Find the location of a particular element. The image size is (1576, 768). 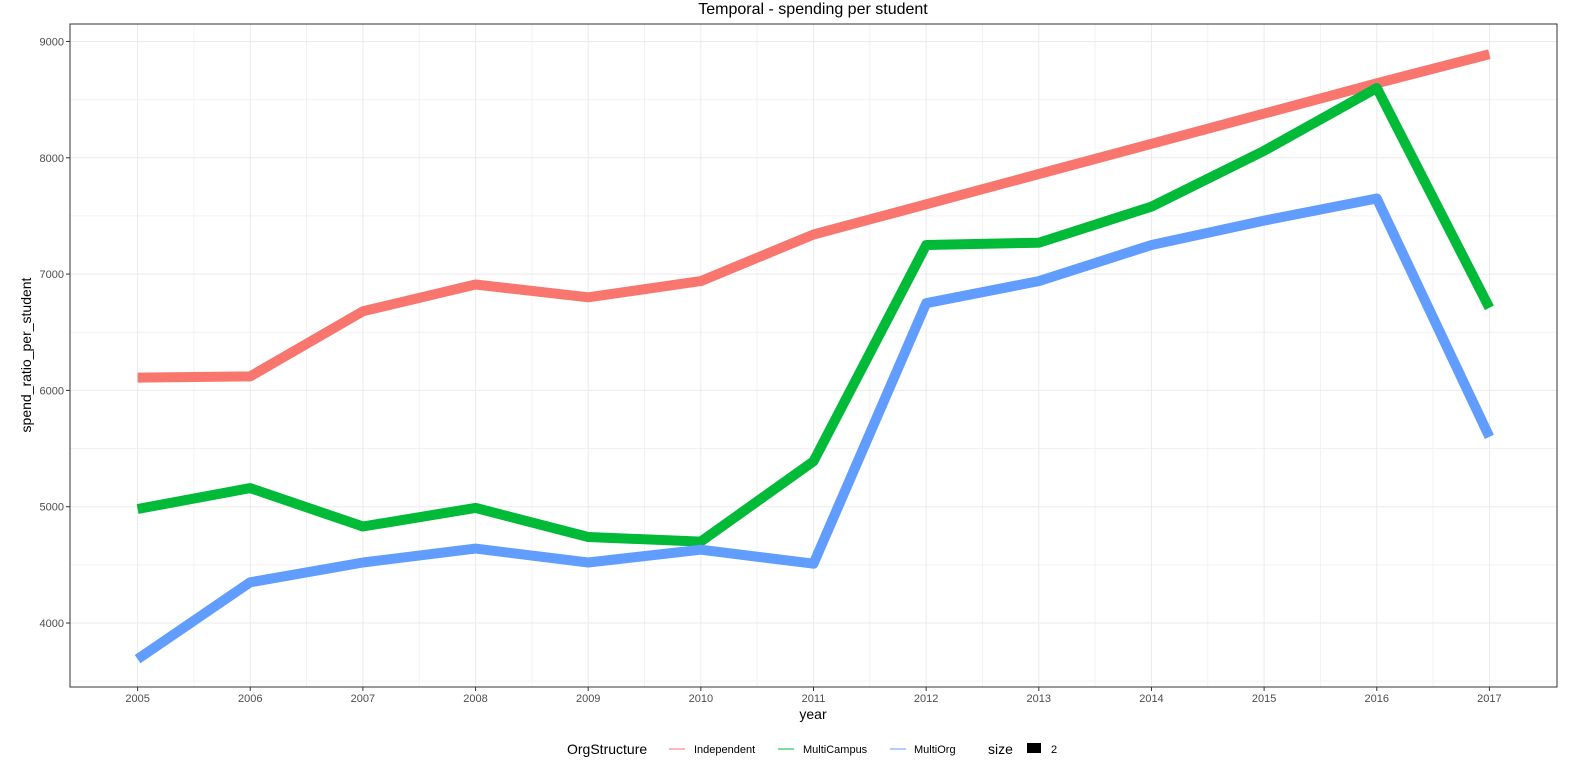

y-tick-label: 7000 is located at coordinates (52, 275).